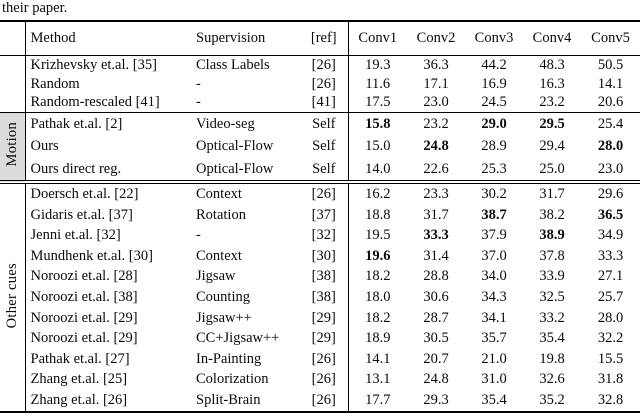 Image resolution: width=640 pixels, height=417 pixels. What do you see at coordinates (436, 338) in the screenshot?
I see `conv-cell: 30.5` at bounding box center [436, 338].